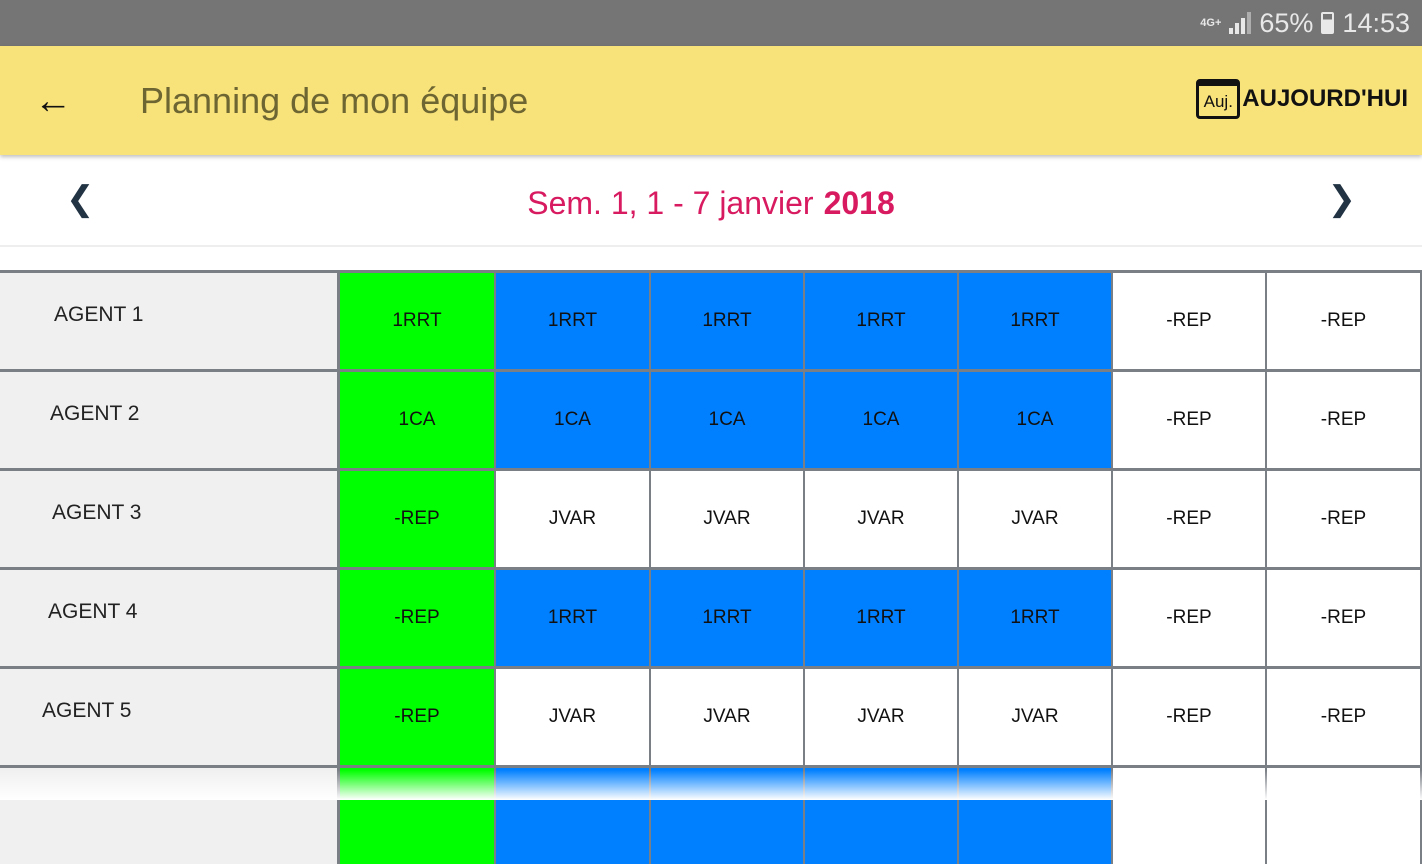 The image size is (1422, 864). What do you see at coordinates (1211, 22) in the screenshot?
I see `network-indicator: 4G+` at bounding box center [1211, 22].